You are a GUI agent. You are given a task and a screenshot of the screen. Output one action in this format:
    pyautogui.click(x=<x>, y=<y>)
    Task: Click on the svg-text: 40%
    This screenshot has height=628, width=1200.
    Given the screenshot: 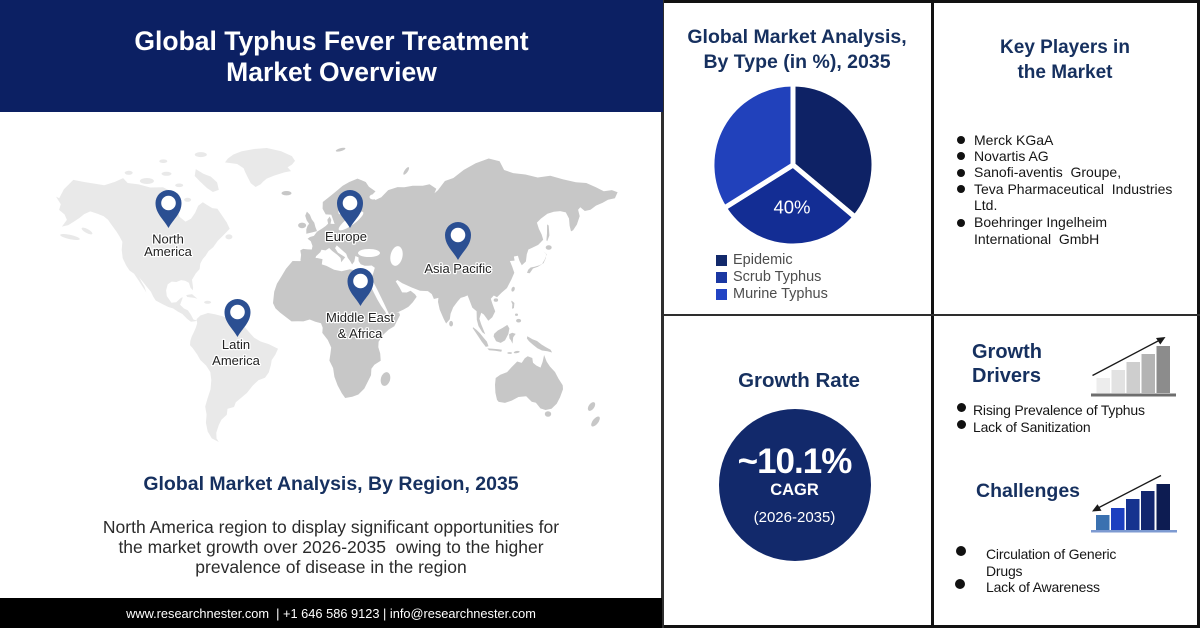 What is the action you would take?
    pyautogui.click(x=791, y=207)
    